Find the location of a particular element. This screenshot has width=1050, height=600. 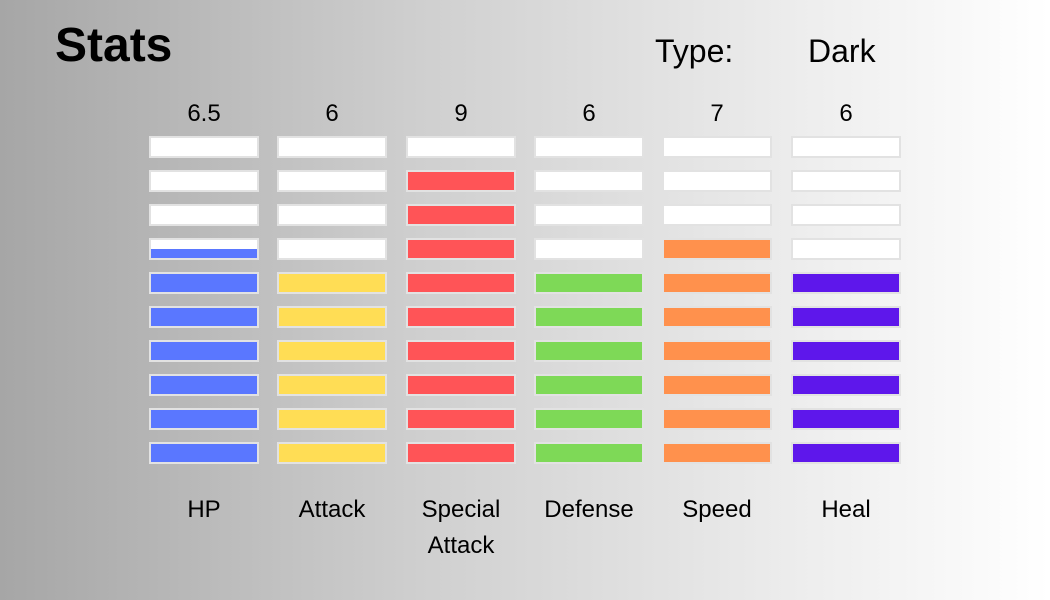

page-title: Stats is located at coordinates (114, 45).